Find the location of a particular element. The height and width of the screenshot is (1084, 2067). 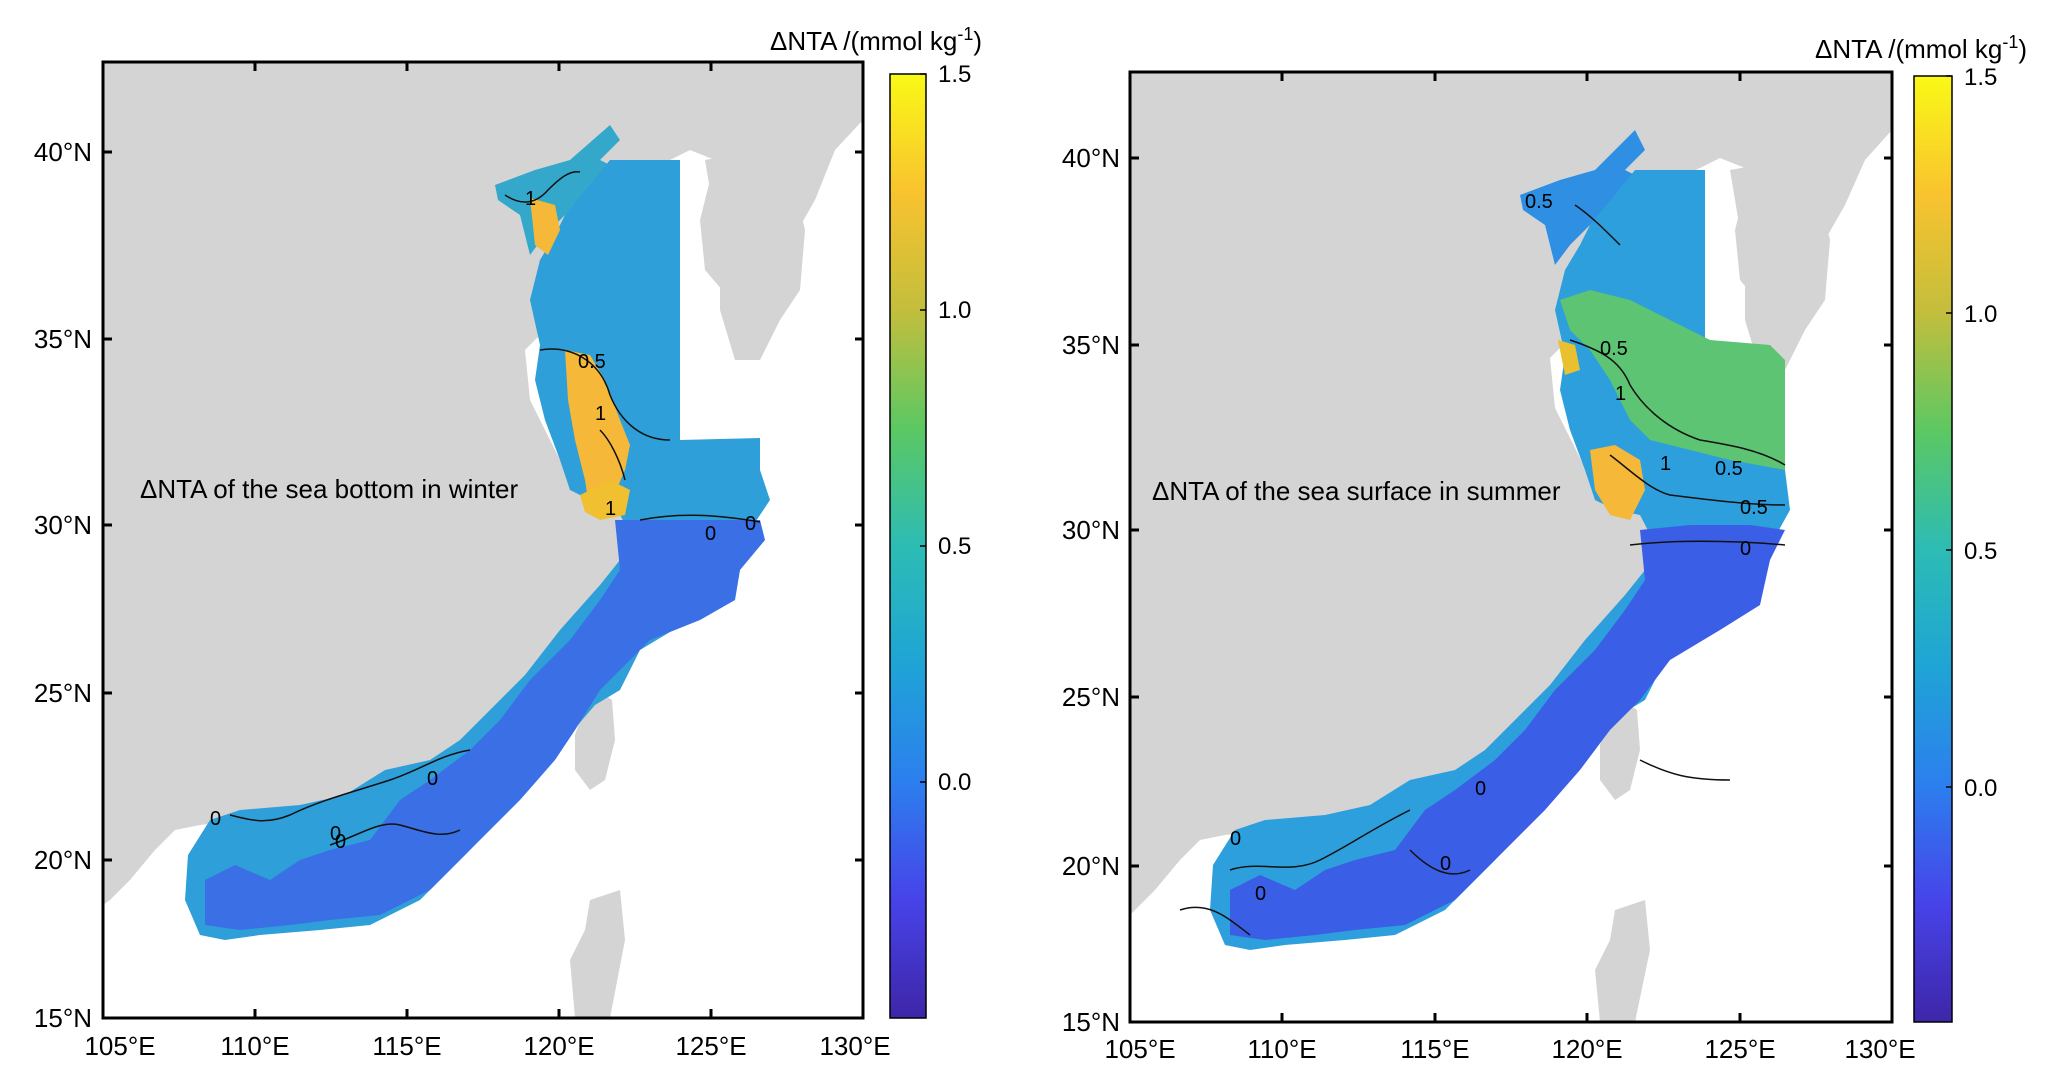

map-annotation: ΔNTA of the sea surface in summer is located at coordinates (1356, 491).